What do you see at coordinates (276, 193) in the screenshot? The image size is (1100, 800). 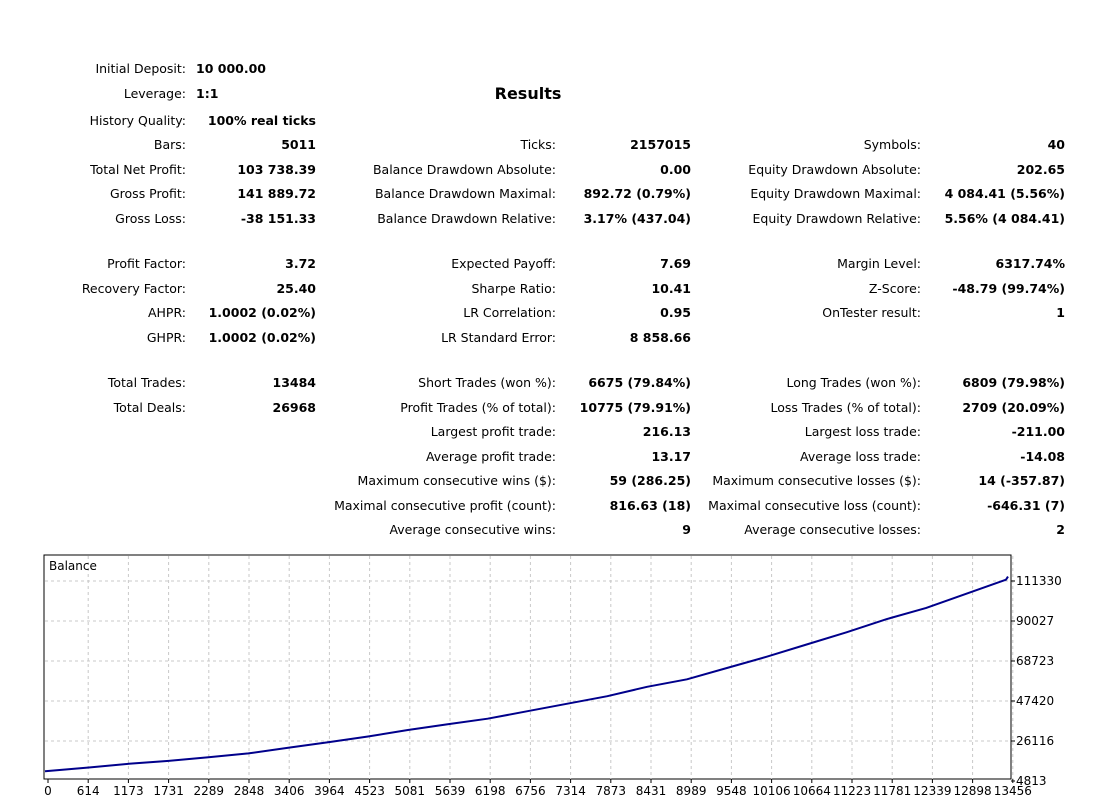 I see `stat-col1-value: 141 889.72` at bounding box center [276, 193].